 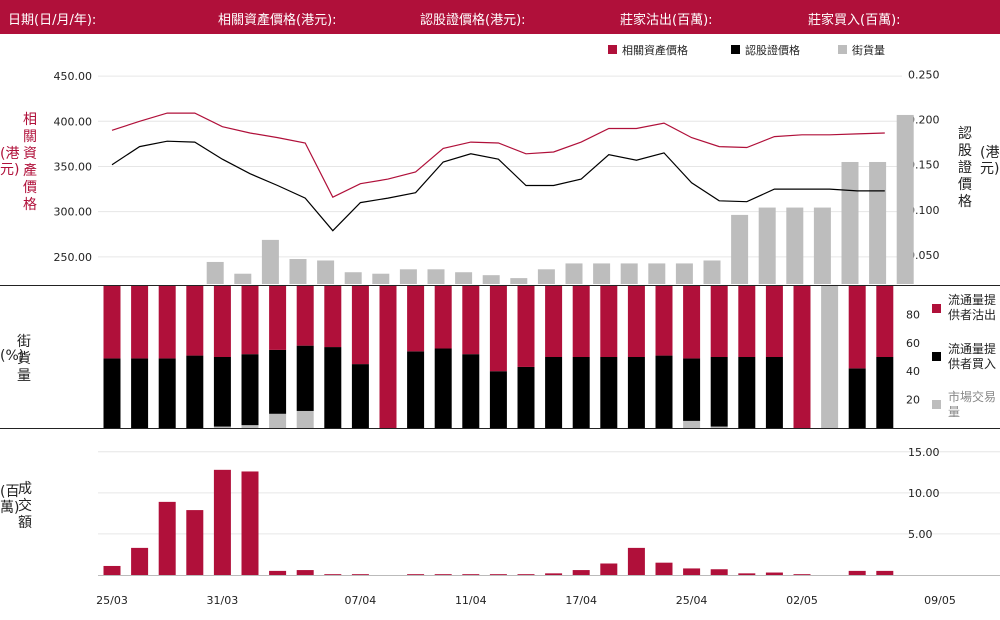 I want to click on header-date-label: 日期(日/月/年):, so click(x=52, y=20).